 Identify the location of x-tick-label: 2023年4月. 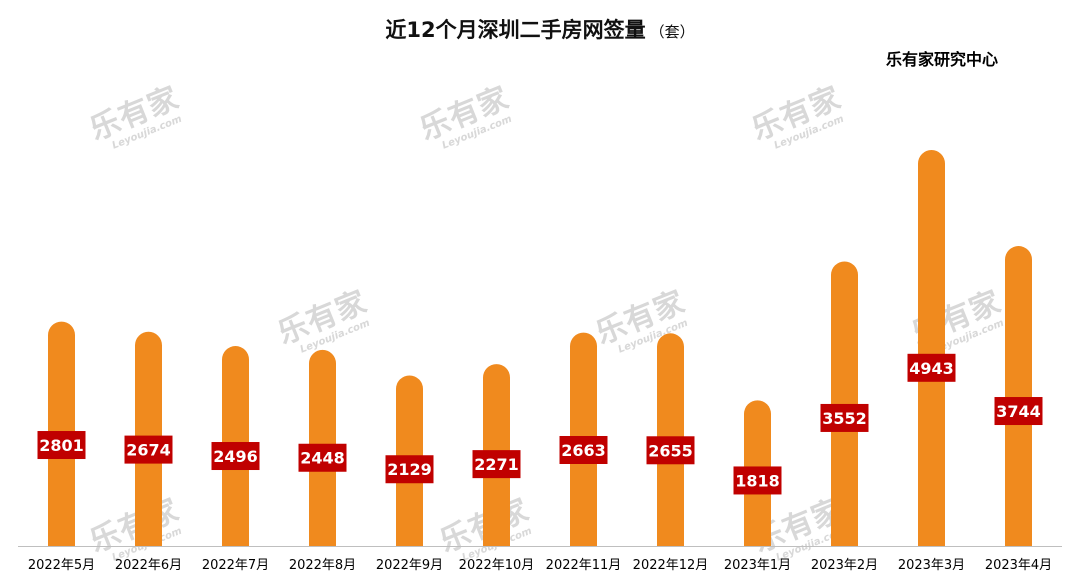
(1018, 565).